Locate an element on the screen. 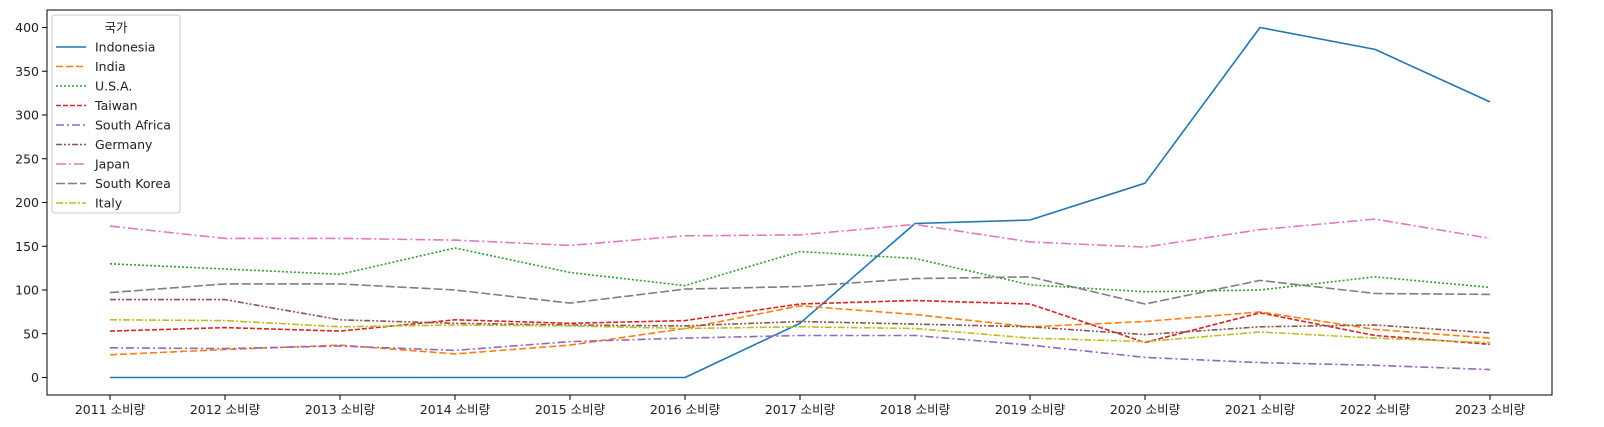  y-tick-label: 200 is located at coordinates (27, 202).